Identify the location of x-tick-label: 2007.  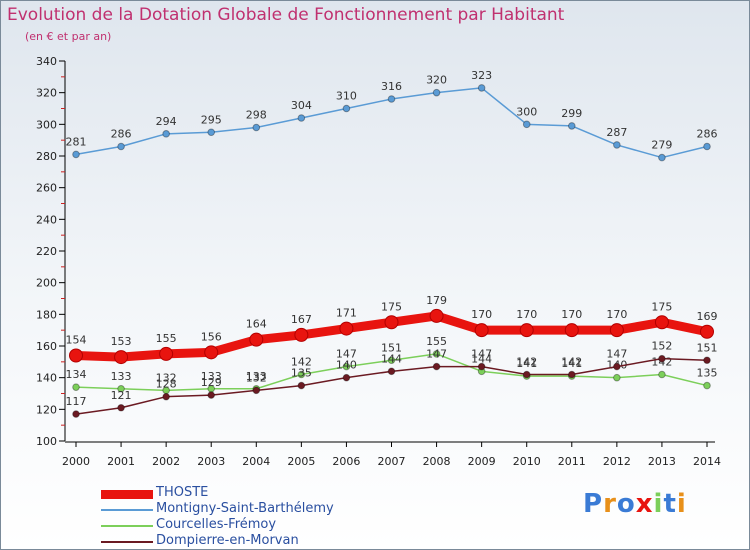
(392, 461).